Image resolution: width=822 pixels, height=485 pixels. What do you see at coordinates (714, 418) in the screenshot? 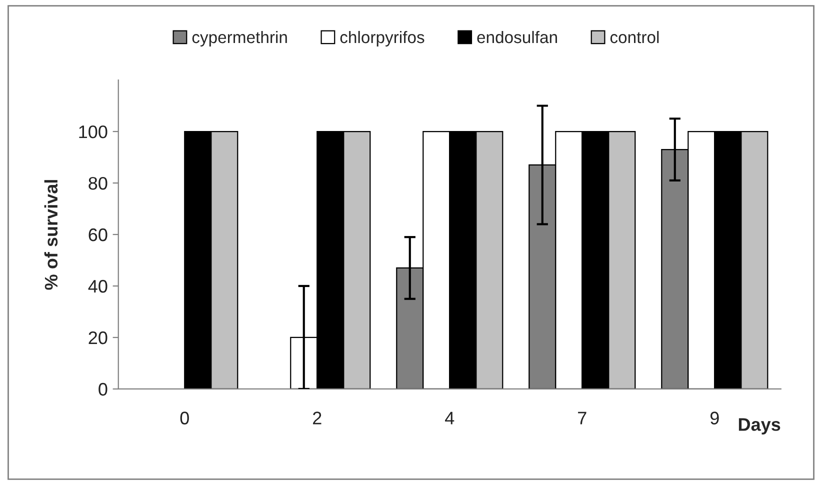
I see `x-tick-label: 9` at bounding box center [714, 418].